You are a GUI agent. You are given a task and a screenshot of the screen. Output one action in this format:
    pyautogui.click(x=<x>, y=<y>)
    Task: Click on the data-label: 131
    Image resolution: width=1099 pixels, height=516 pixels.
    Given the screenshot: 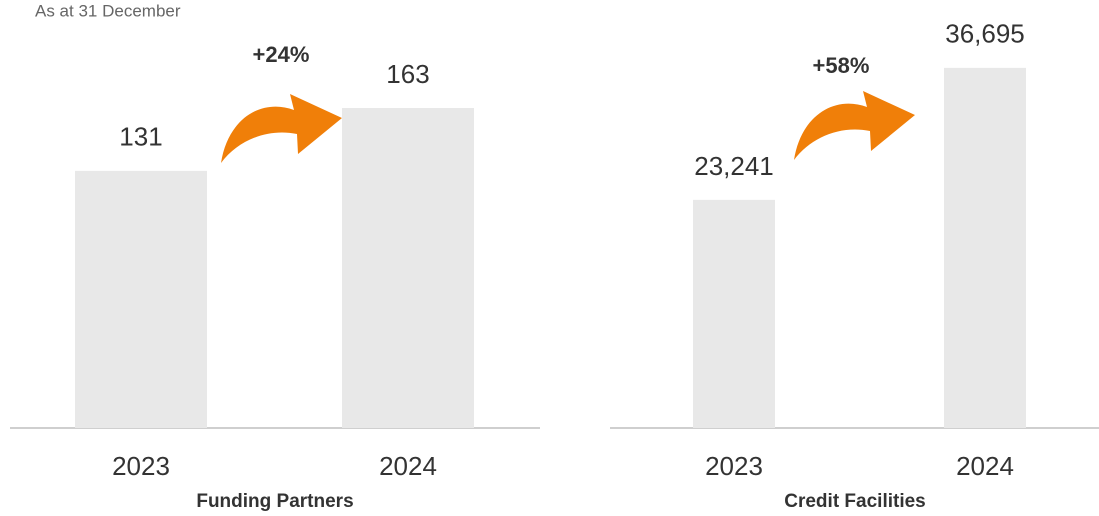 What is the action you would take?
    pyautogui.click(x=140, y=137)
    